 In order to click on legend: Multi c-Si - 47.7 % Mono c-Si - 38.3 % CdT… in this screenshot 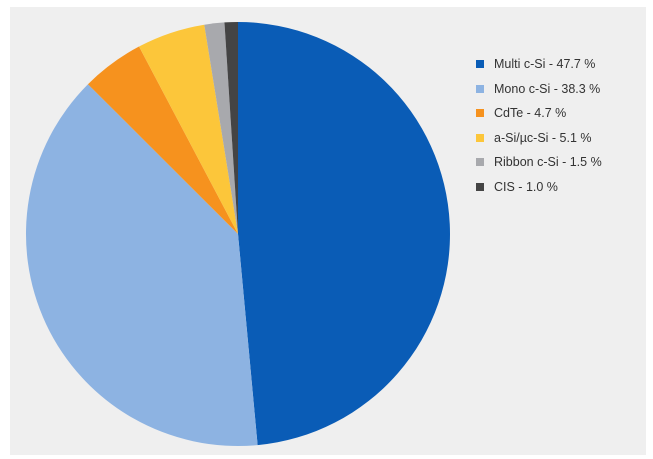, I will do `click(561, 125)`.